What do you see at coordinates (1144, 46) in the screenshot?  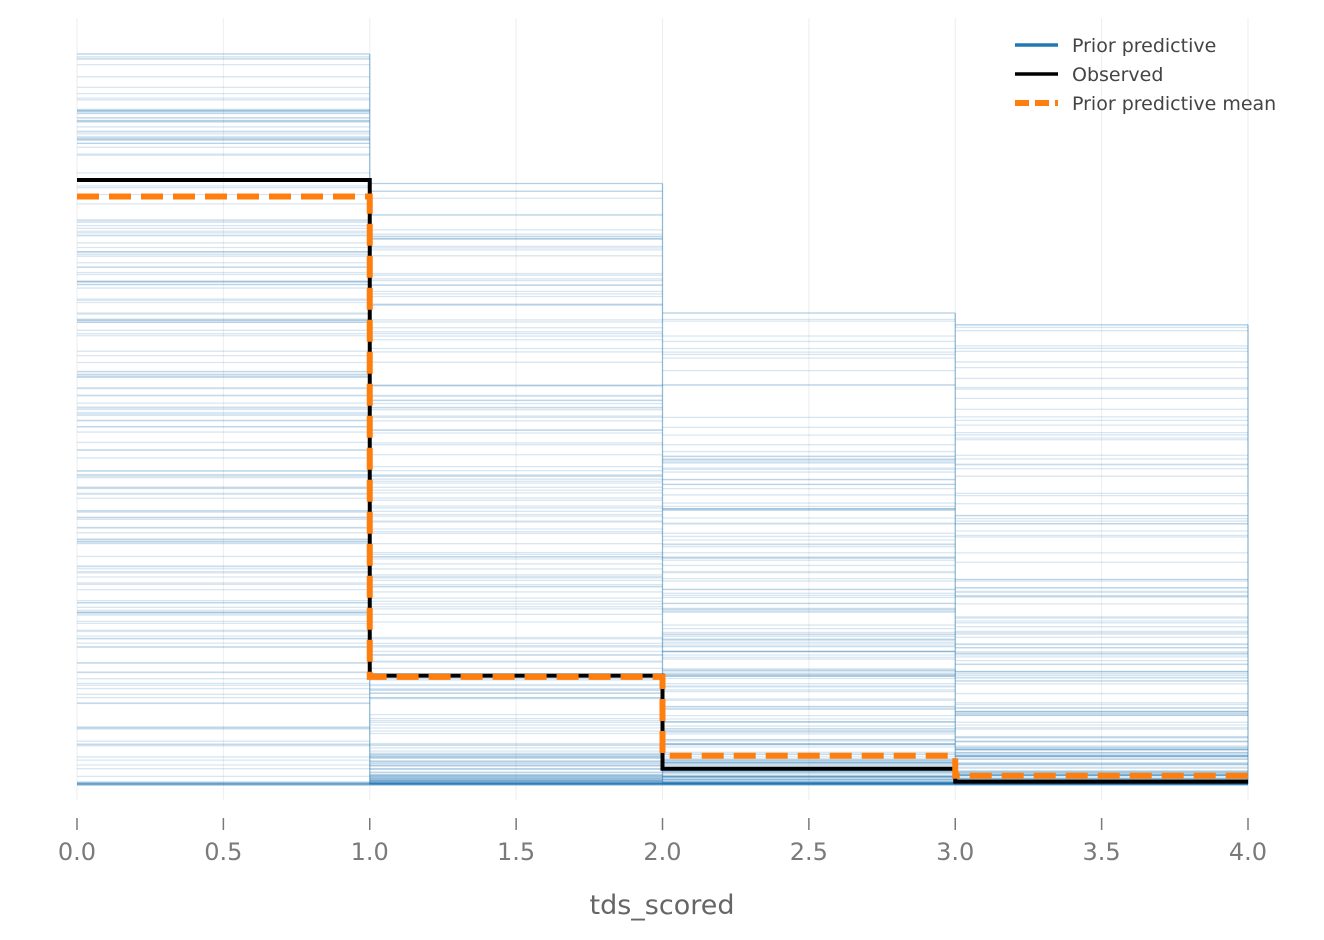 I see `legend-label-0: Prior predictive` at bounding box center [1144, 46].